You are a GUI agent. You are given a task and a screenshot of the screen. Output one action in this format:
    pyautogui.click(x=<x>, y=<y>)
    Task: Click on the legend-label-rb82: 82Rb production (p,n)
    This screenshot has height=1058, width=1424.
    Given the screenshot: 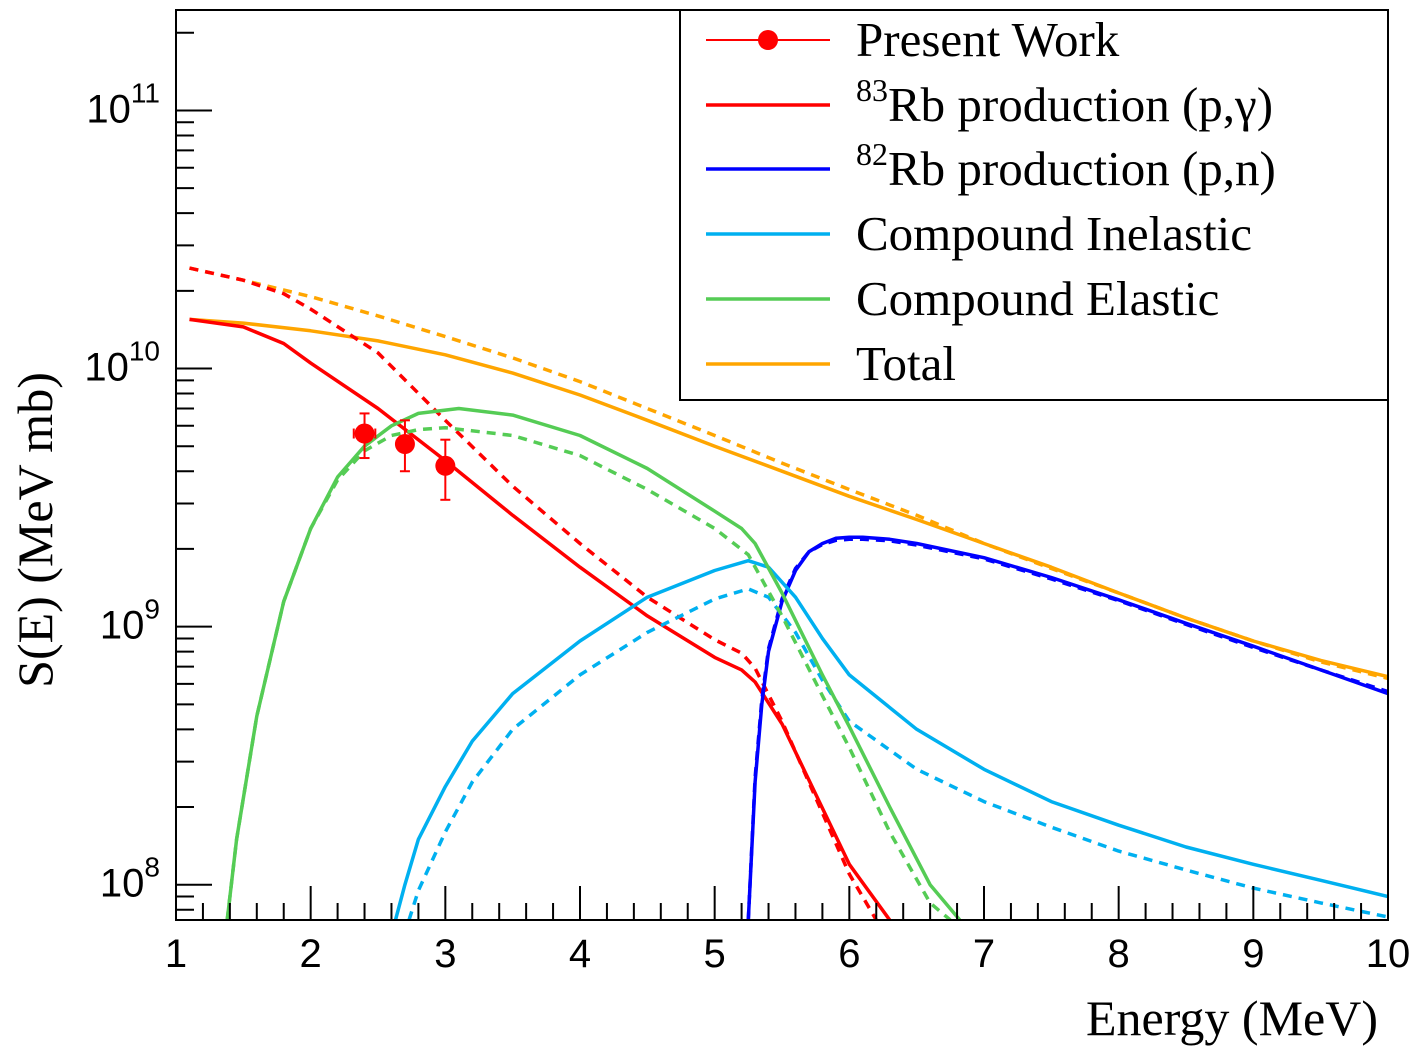 What is the action you would take?
    pyautogui.click(x=1066, y=166)
    